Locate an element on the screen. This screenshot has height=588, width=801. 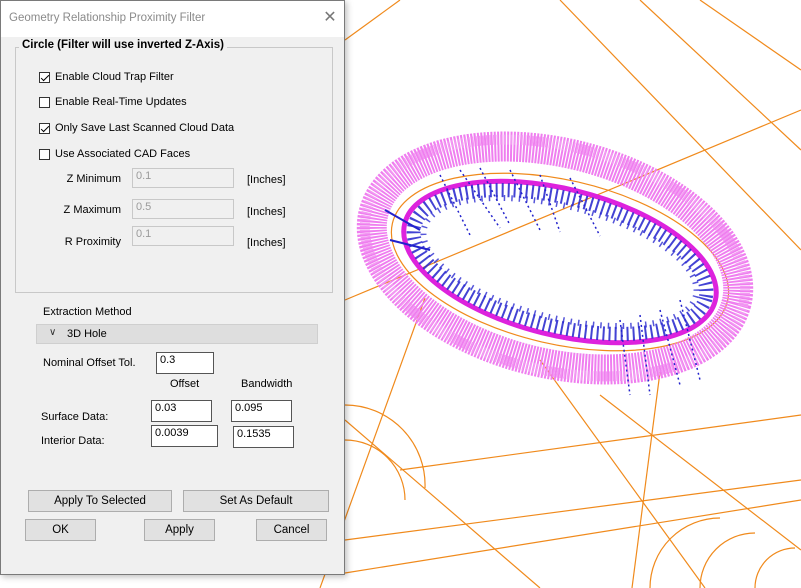
checkbox-label: Use Associated CAD Faces is located at coordinates (123, 154).